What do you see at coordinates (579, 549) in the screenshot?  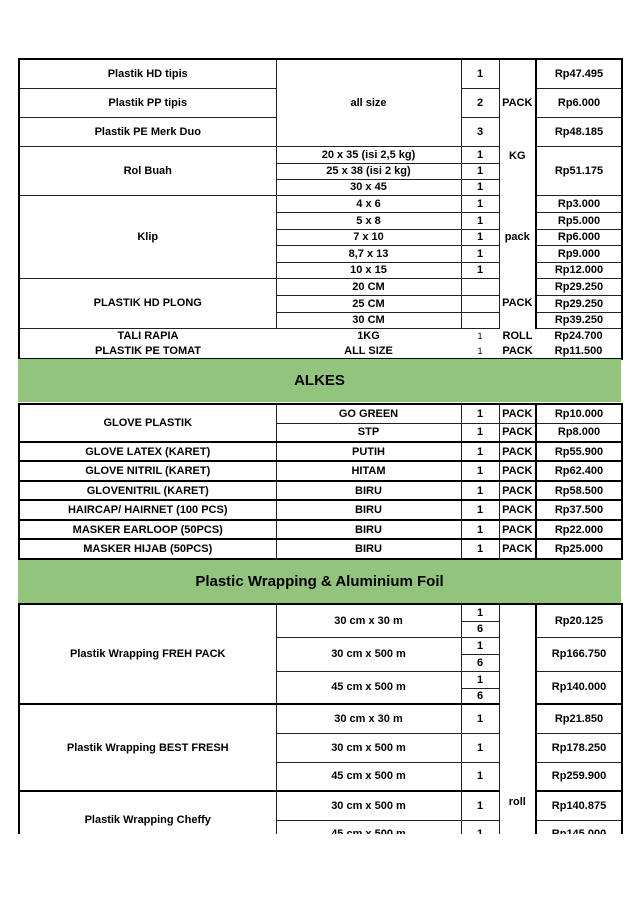 I see `item-price: Rp25.000` at bounding box center [579, 549].